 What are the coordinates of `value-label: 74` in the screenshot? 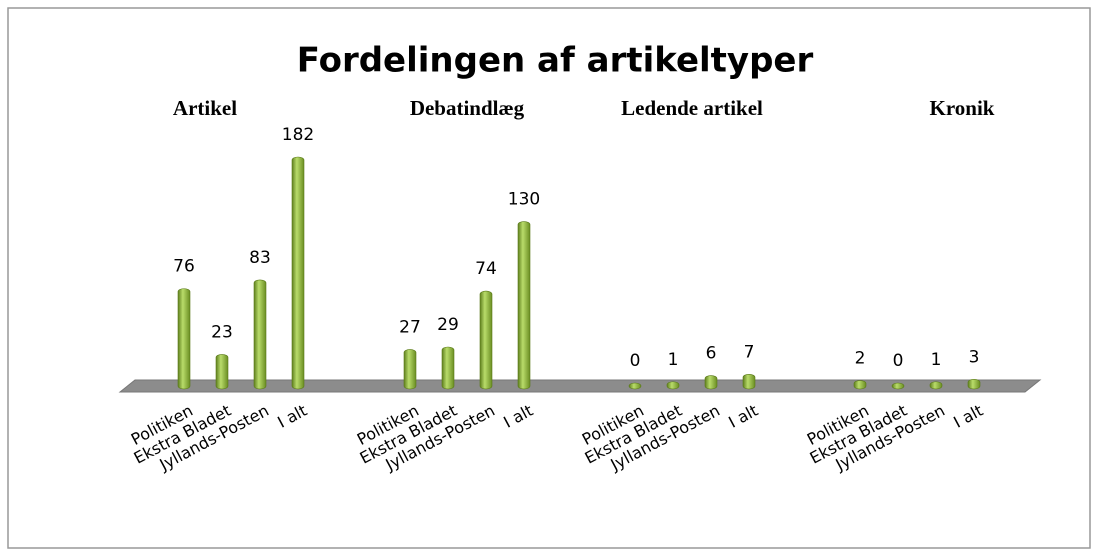 It's located at (486, 269).